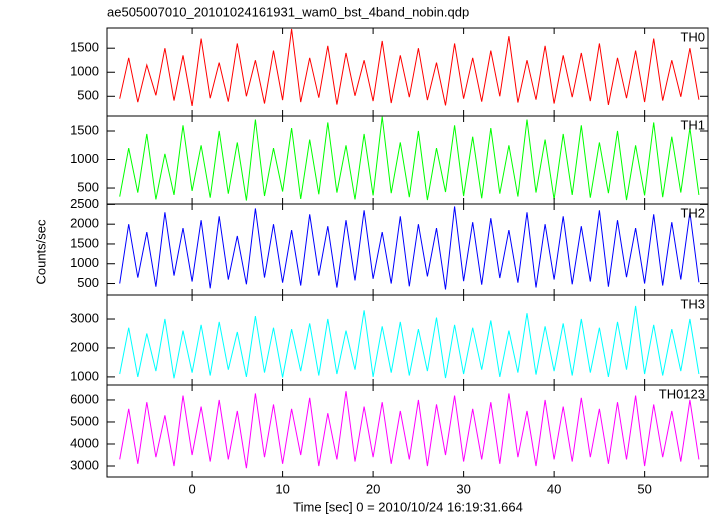 The width and height of the screenshot is (717, 516). I want to click on panel-label: TH1, so click(692, 124).